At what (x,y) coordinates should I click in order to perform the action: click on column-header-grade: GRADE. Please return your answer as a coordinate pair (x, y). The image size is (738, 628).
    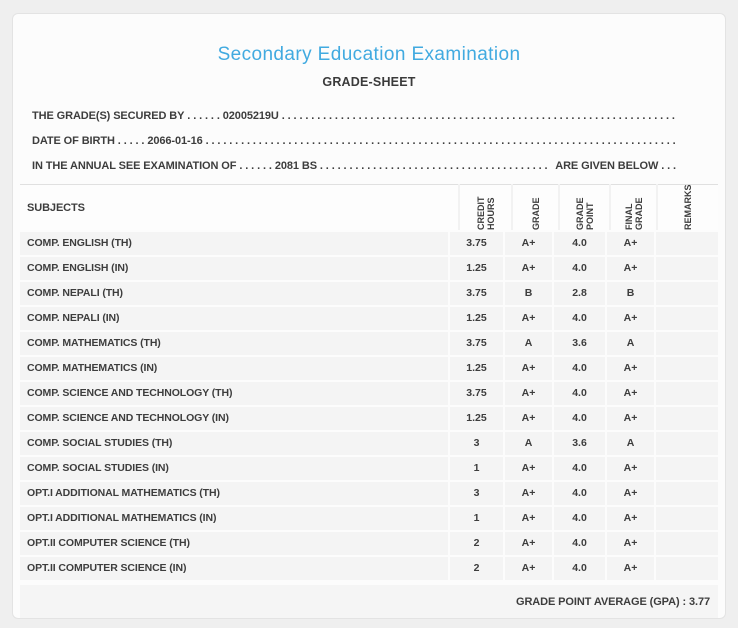
    Looking at the image, I should click on (534, 207).